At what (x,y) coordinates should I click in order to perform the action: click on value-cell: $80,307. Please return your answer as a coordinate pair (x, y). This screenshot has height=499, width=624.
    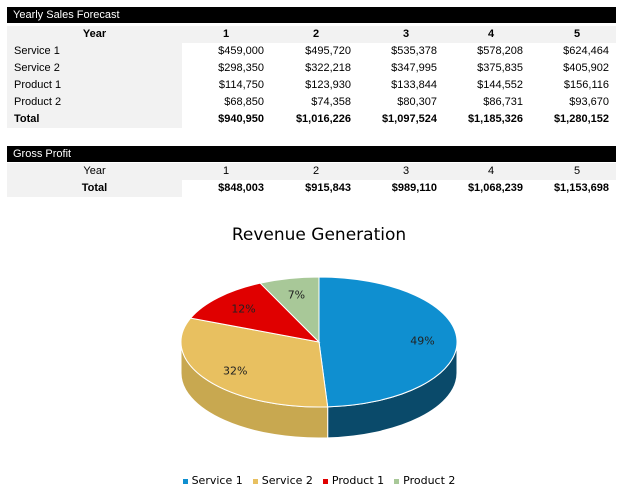
    Looking at the image, I should click on (417, 102).